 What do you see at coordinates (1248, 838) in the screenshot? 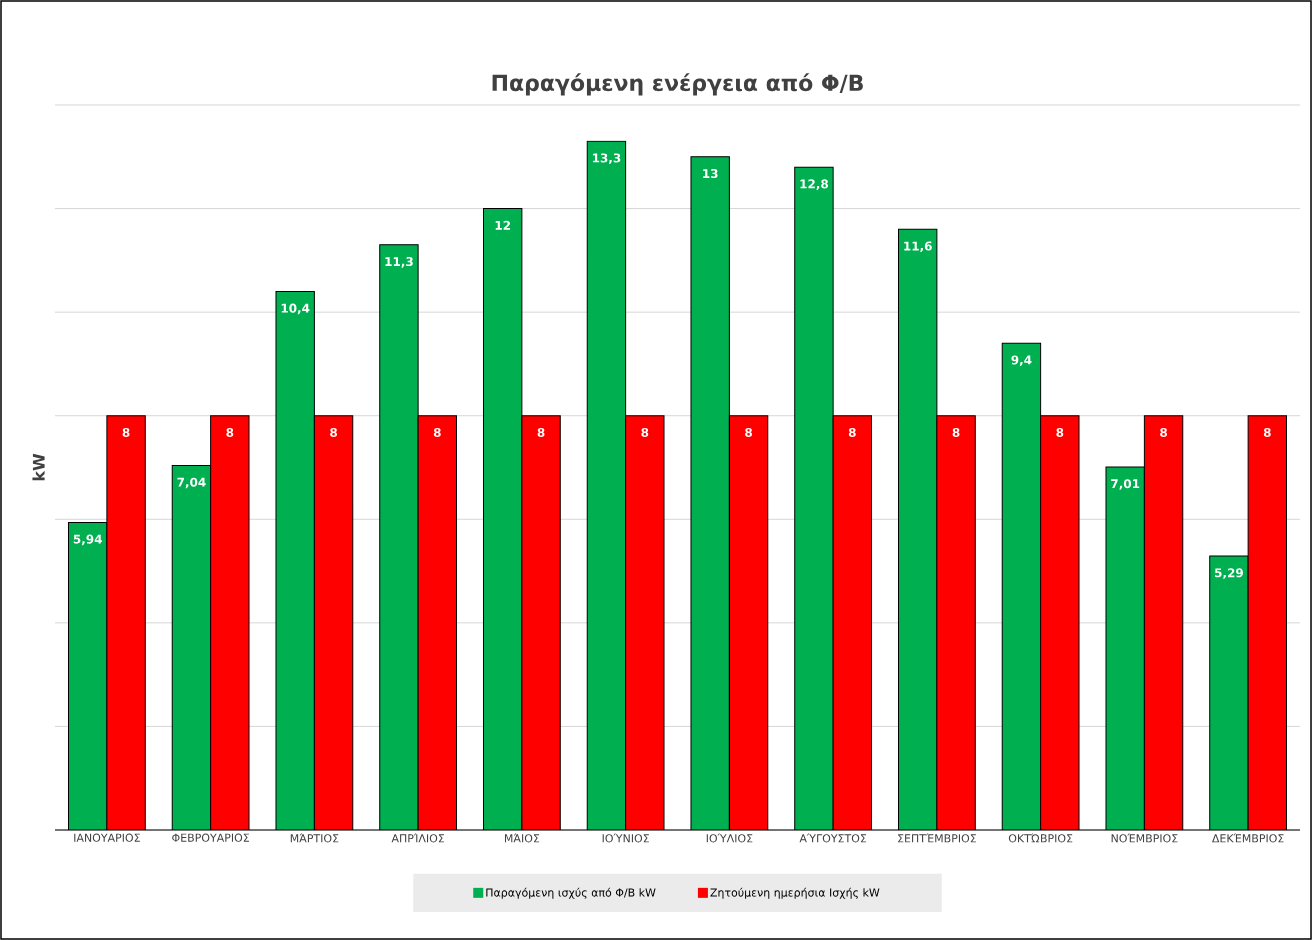
I see `x-tick-label: ΔΕΚΈΜΒΡΙΟΣ` at bounding box center [1248, 838].